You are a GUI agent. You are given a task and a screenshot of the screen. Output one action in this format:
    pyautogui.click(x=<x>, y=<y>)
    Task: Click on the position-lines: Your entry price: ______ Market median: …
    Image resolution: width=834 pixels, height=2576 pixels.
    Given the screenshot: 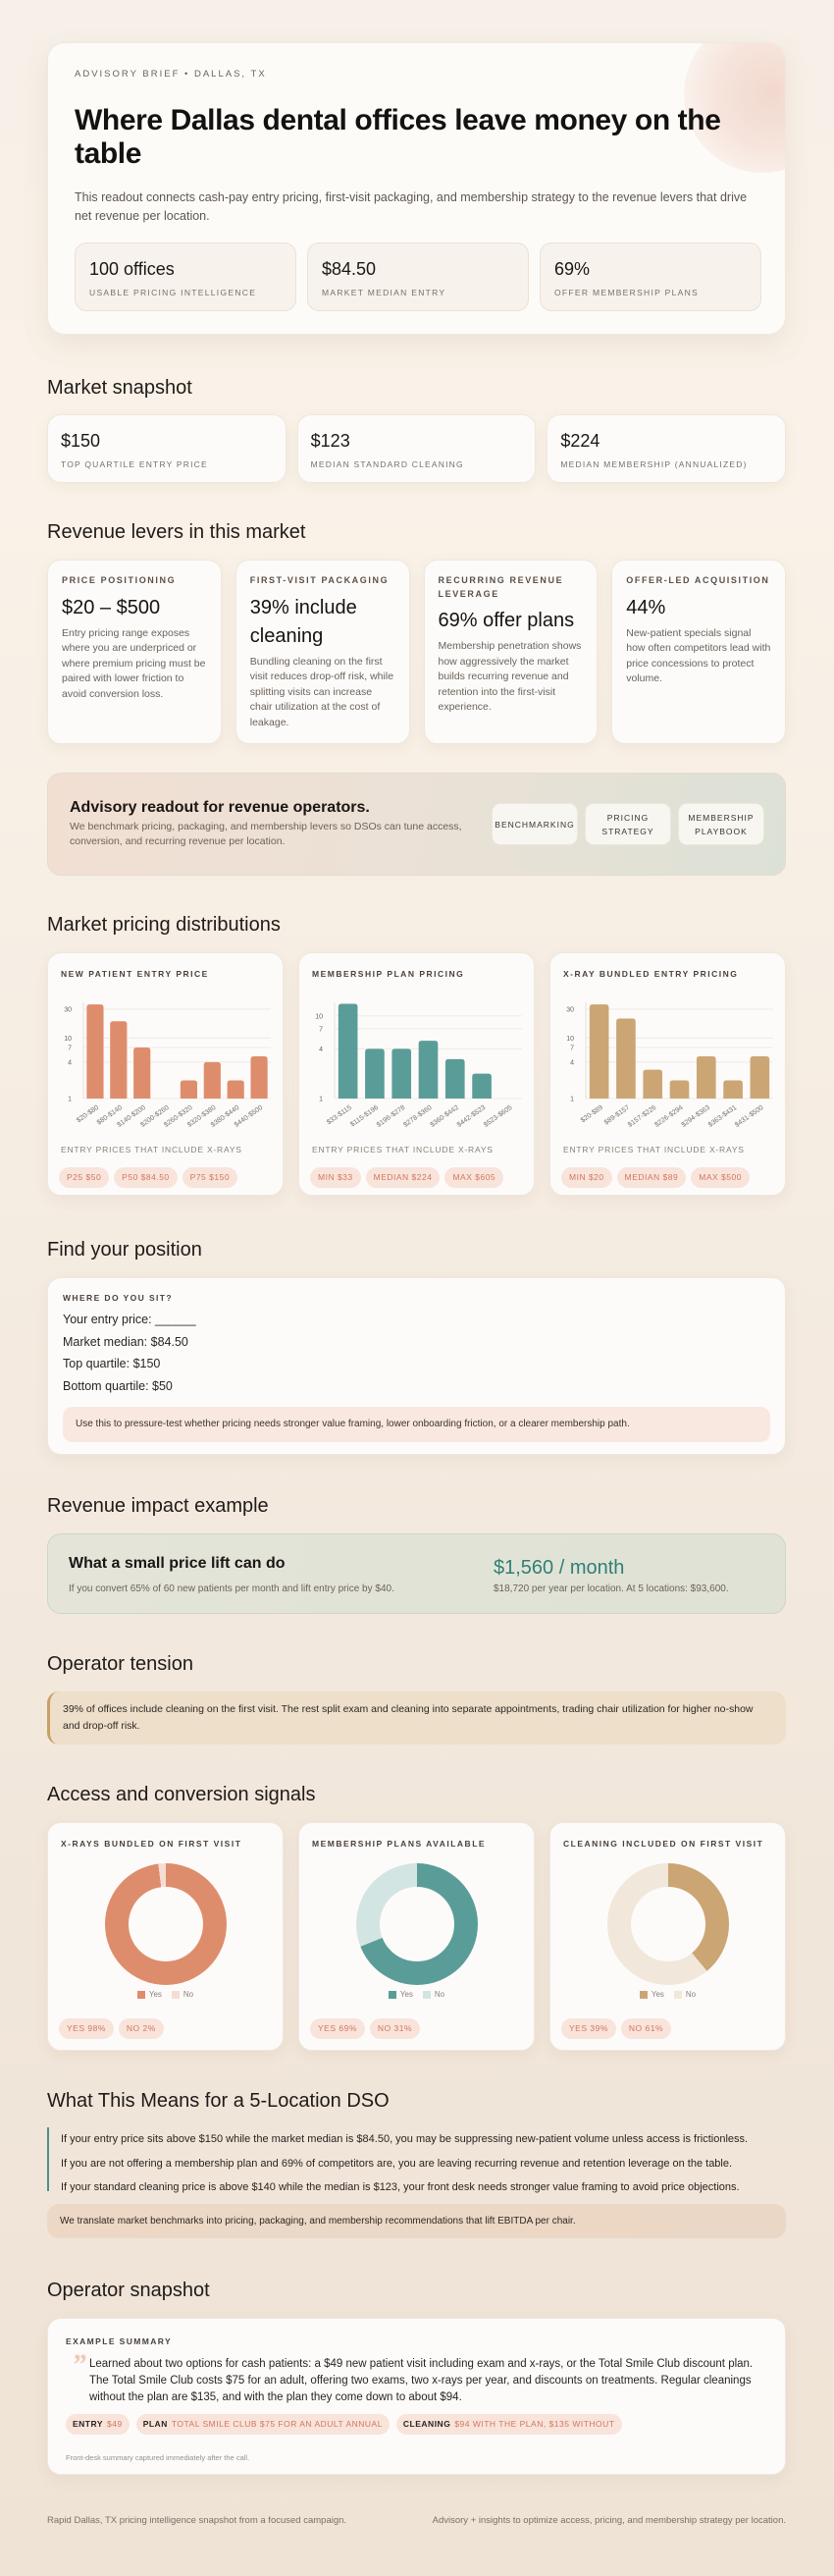 What is the action you would take?
    pyautogui.click(x=129, y=1353)
    